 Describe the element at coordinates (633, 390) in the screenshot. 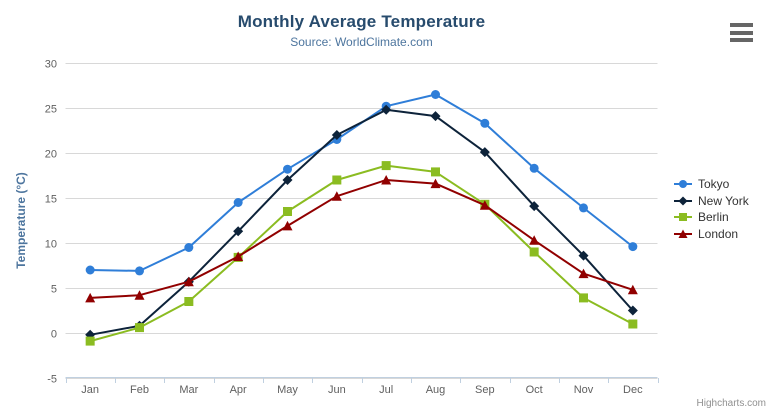

I see `x-axis-label: Dec` at that location.